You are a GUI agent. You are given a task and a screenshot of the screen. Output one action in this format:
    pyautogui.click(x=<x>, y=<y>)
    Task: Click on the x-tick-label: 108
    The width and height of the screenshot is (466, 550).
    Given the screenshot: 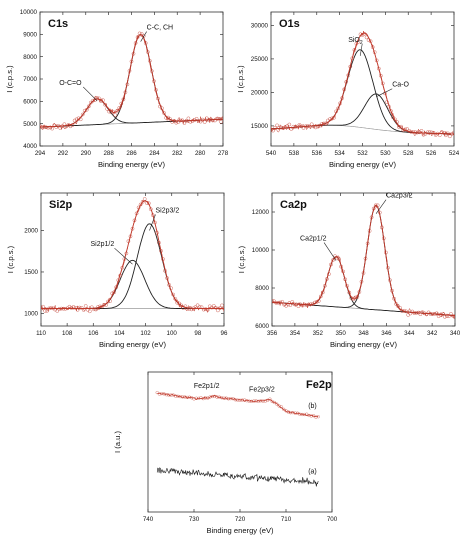 What is the action you would take?
    pyautogui.click(x=67, y=333)
    